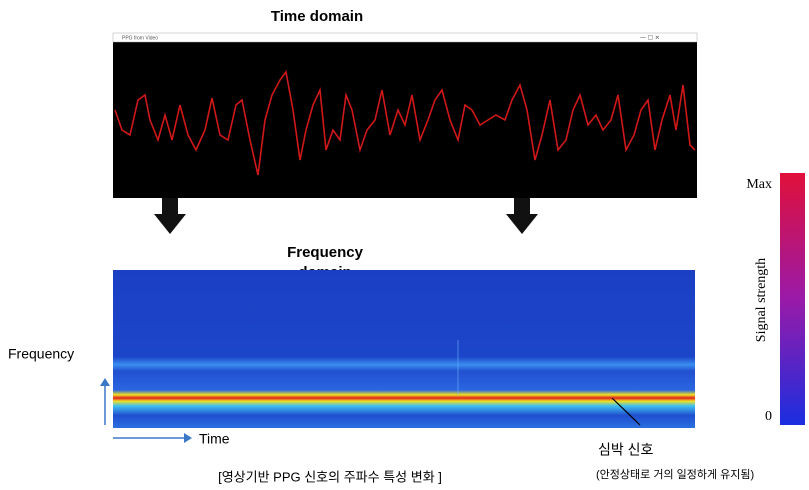  I want to click on time-title: Time domain, so click(317, 16).